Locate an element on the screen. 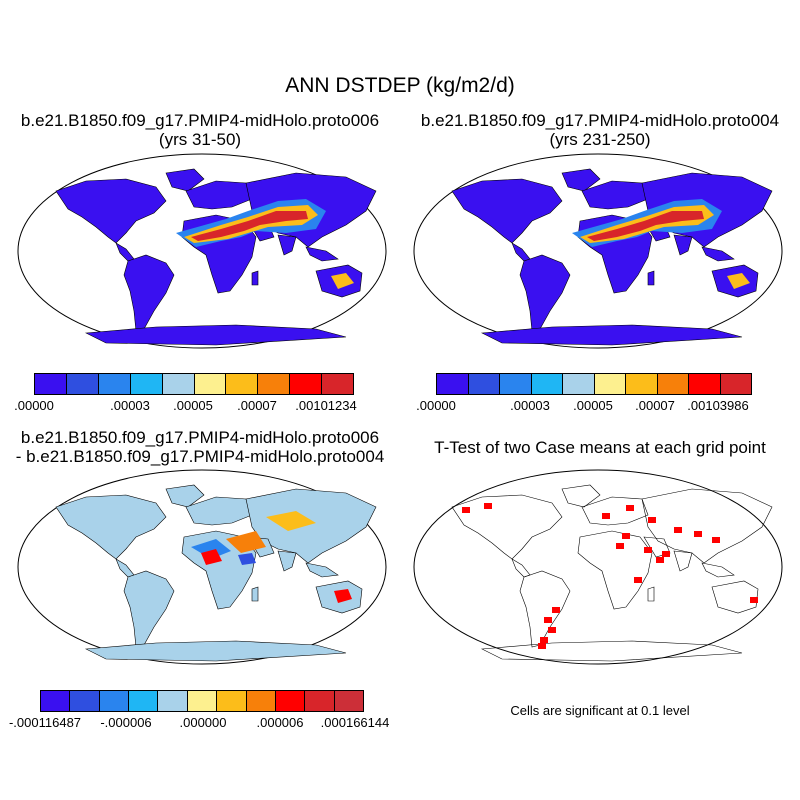  panel2-title-line2: (yrs 231-250) is located at coordinates (600, 139).